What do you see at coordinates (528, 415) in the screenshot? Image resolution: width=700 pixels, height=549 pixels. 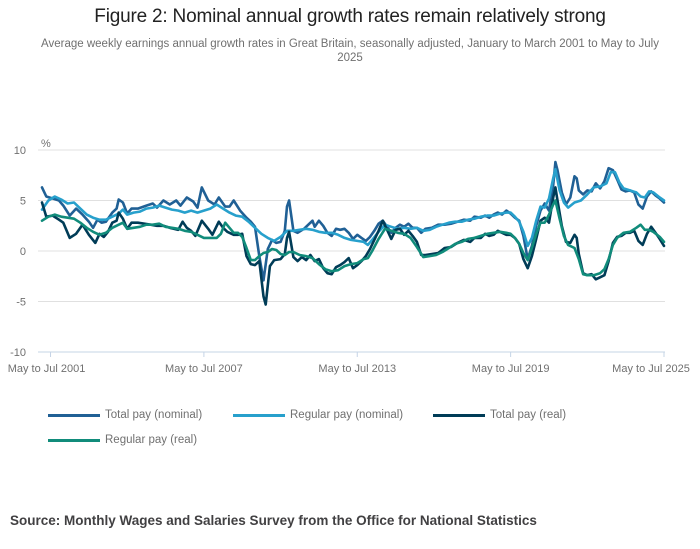 I see `legend-label: Total pay (real)` at bounding box center [528, 415].